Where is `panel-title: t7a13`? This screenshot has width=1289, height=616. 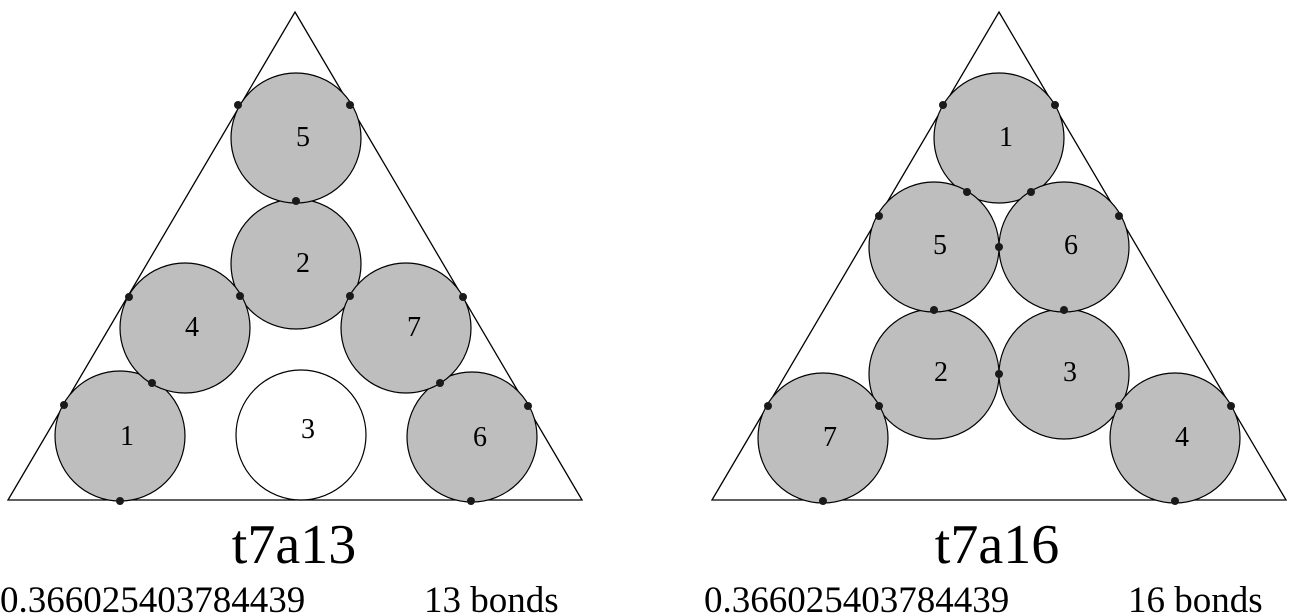
panel-title: t7a13 is located at coordinates (294, 545).